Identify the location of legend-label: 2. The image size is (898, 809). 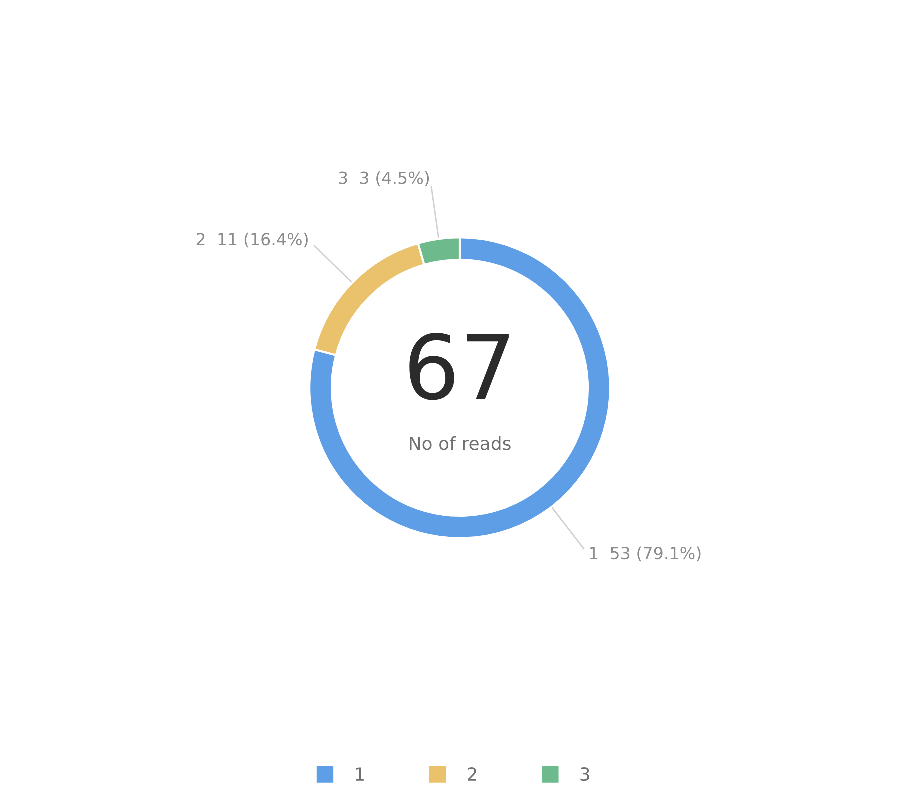
(472, 774).